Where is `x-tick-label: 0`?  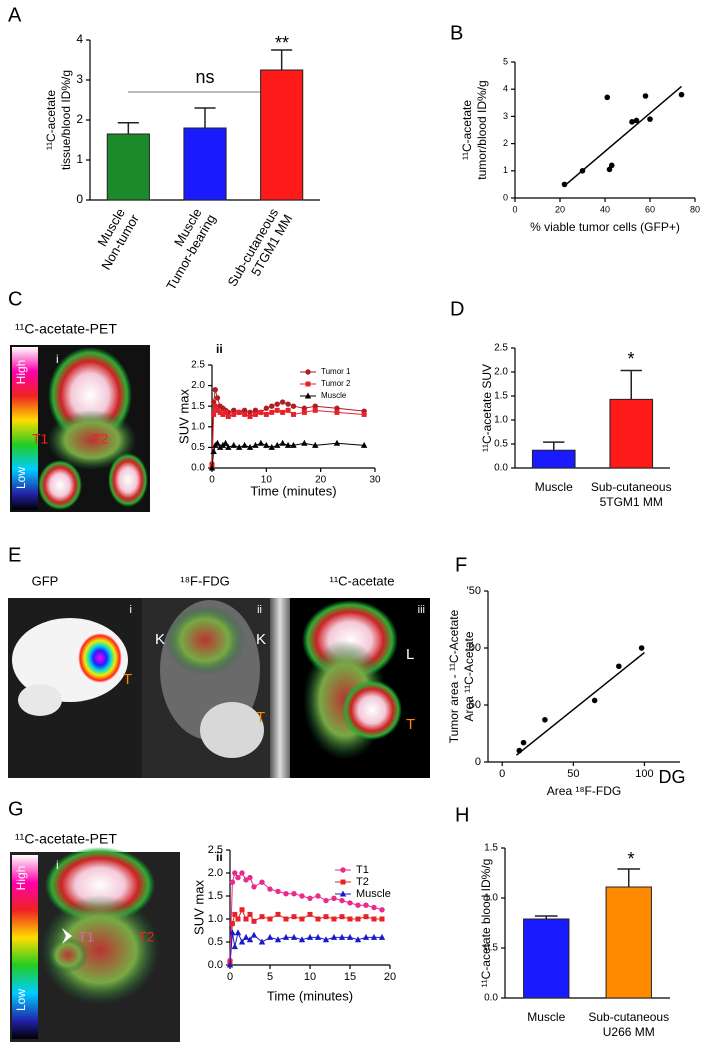
x-tick-label: 0 is located at coordinates (514, 209).